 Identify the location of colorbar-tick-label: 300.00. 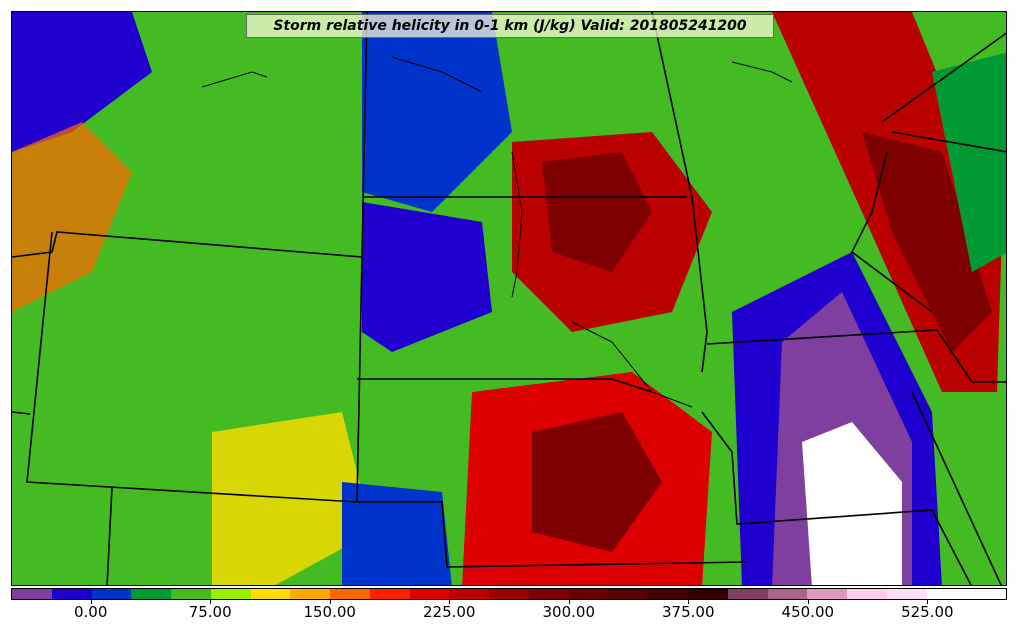
(569, 612).